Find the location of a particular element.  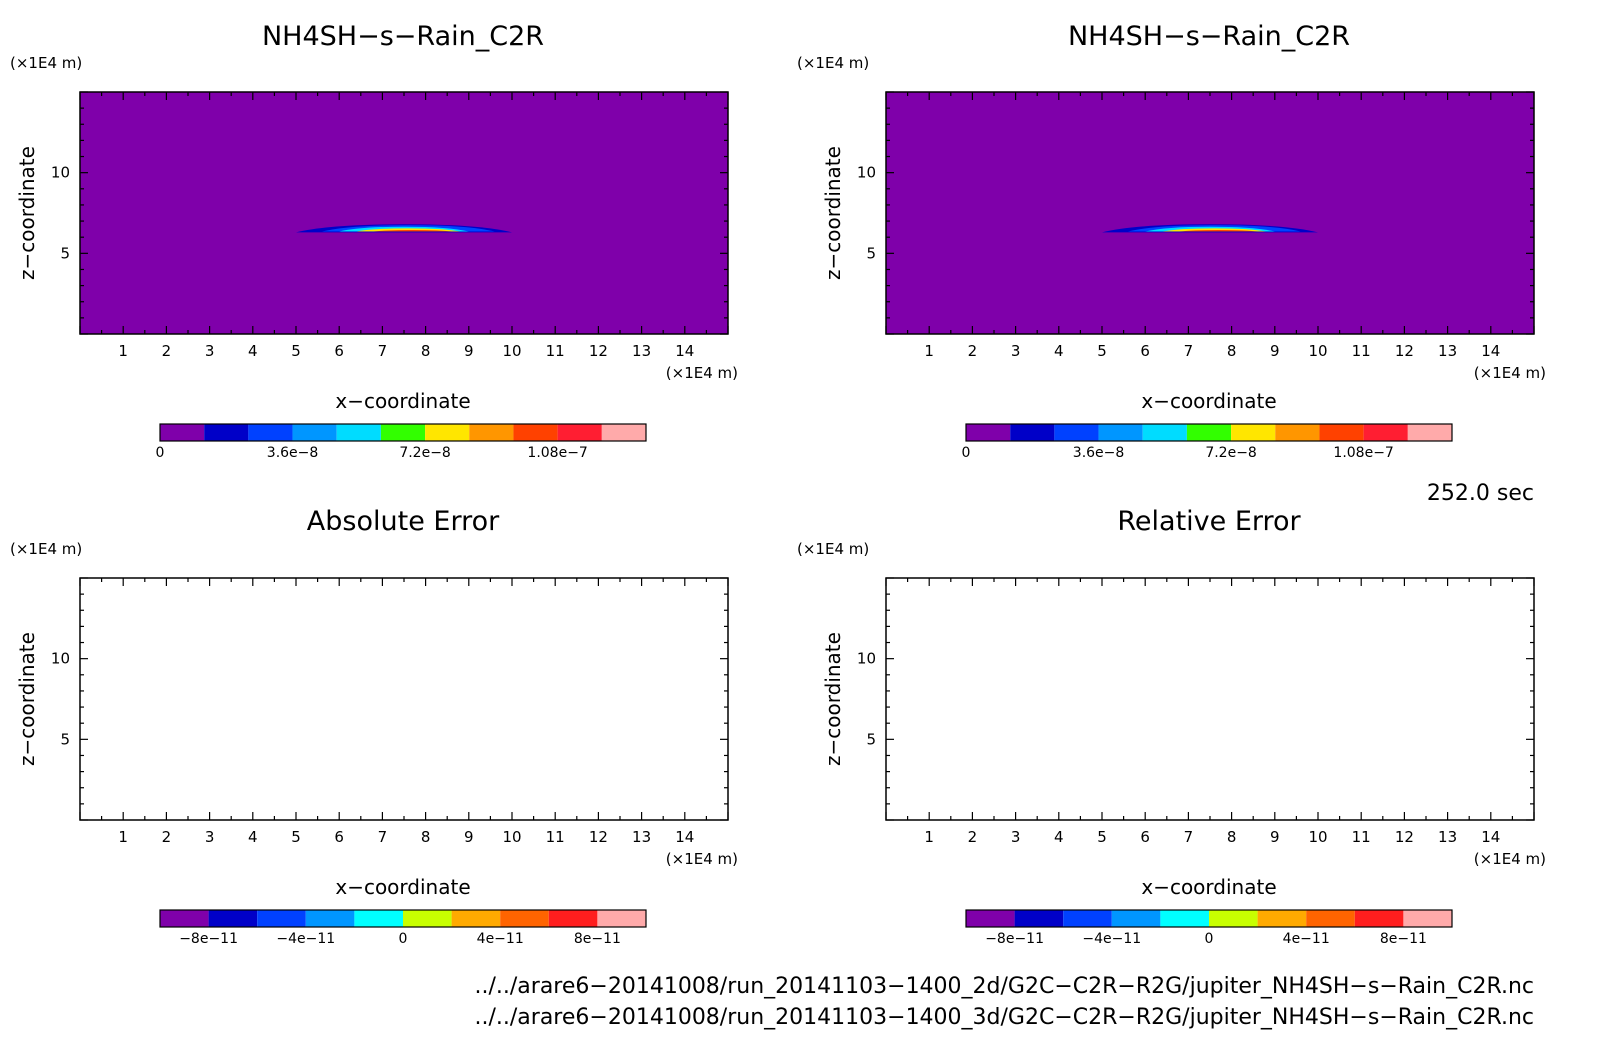

x-tick-label: 10 is located at coordinates (1317, 837).